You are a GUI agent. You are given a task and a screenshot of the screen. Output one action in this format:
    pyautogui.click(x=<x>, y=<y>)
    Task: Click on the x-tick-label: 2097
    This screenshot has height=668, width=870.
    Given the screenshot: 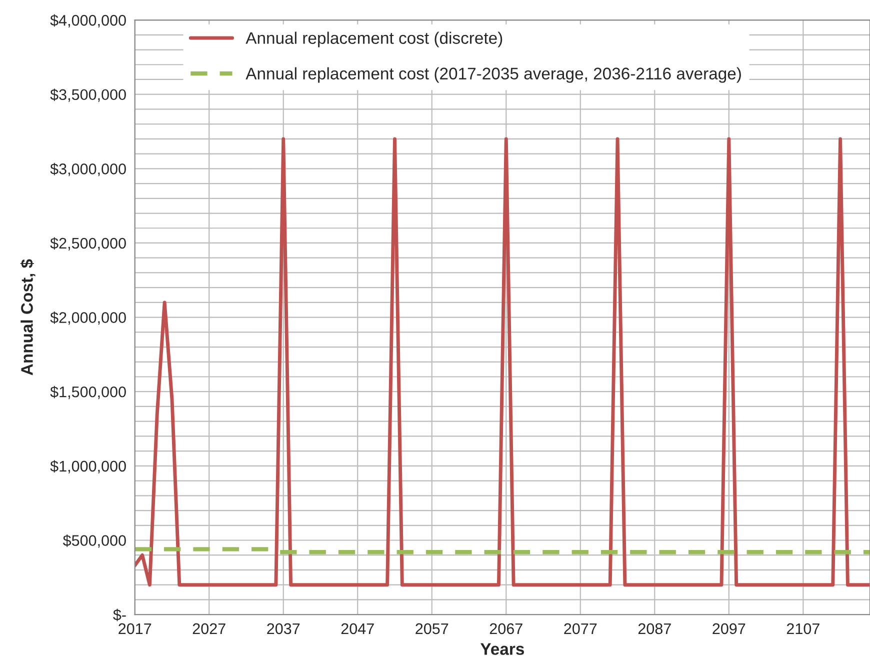 What is the action you would take?
    pyautogui.click(x=729, y=628)
    